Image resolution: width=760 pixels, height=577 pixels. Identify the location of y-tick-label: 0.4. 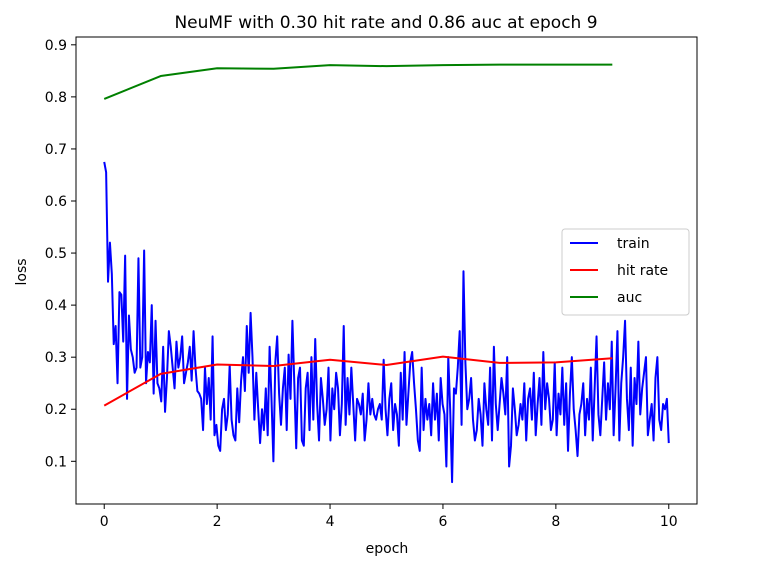
(56, 306).